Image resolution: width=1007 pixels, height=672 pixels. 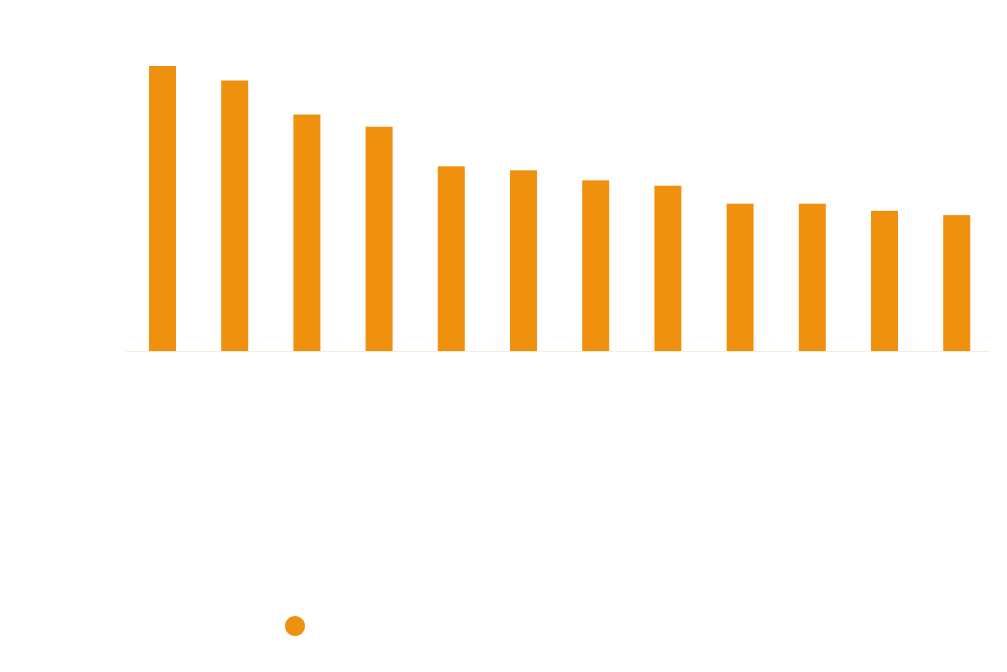 What do you see at coordinates (295, 626) in the screenshot?
I see `legend-swatch-icon` at bounding box center [295, 626].